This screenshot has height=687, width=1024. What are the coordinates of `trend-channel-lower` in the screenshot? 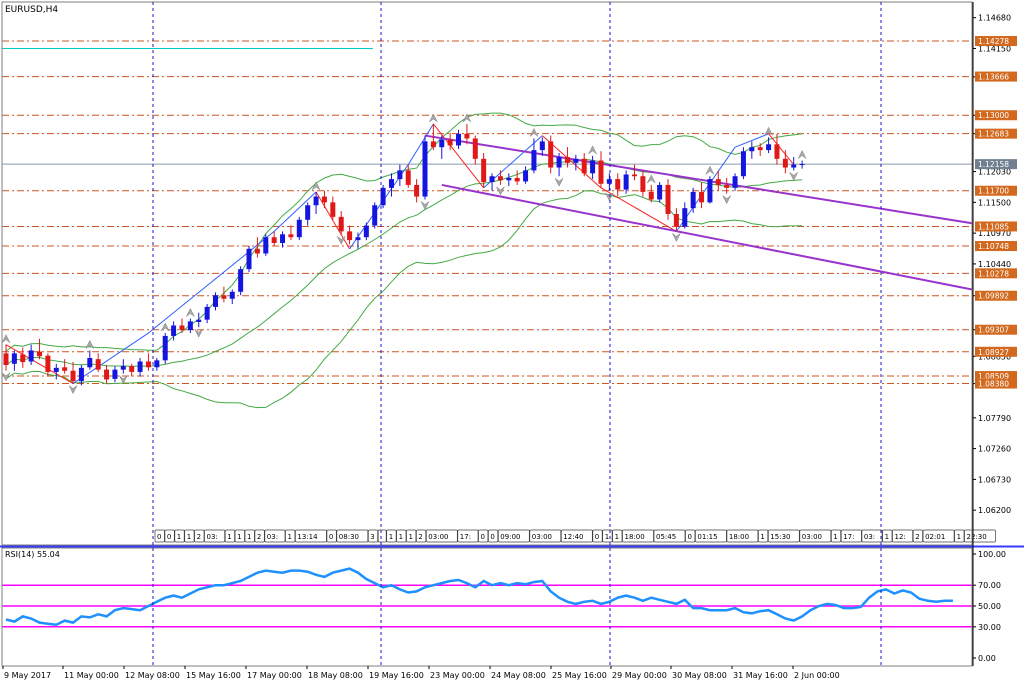 It's located at (707, 237).